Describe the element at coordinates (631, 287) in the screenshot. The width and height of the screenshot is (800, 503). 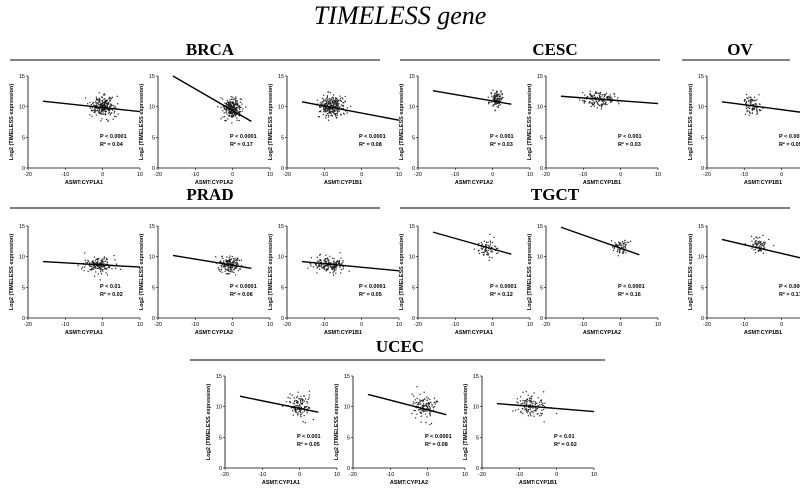
I see `p-value-label: P < 0.0001` at that location.